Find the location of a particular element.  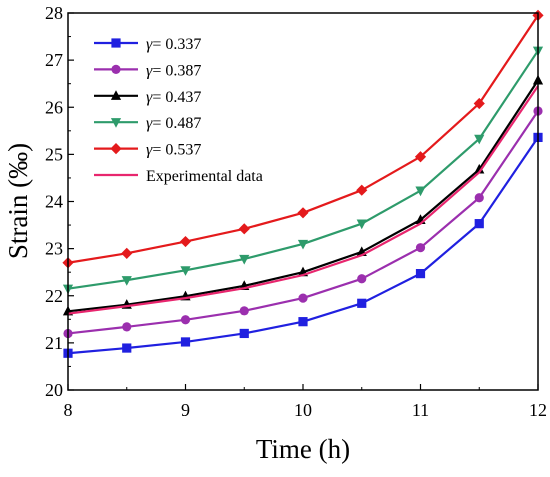

x-tick-label: 10 is located at coordinates (303, 410).